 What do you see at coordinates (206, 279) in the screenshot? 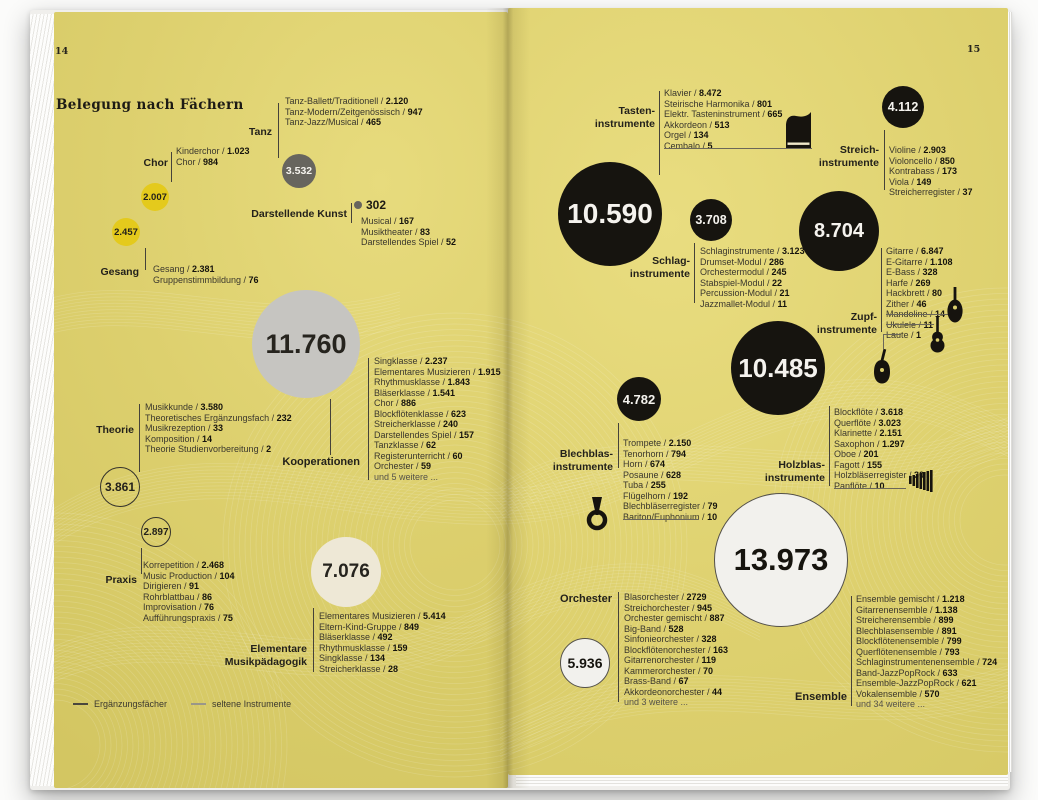
I see `list-item: Gruppenstimmbildung / 76` at bounding box center [206, 279].